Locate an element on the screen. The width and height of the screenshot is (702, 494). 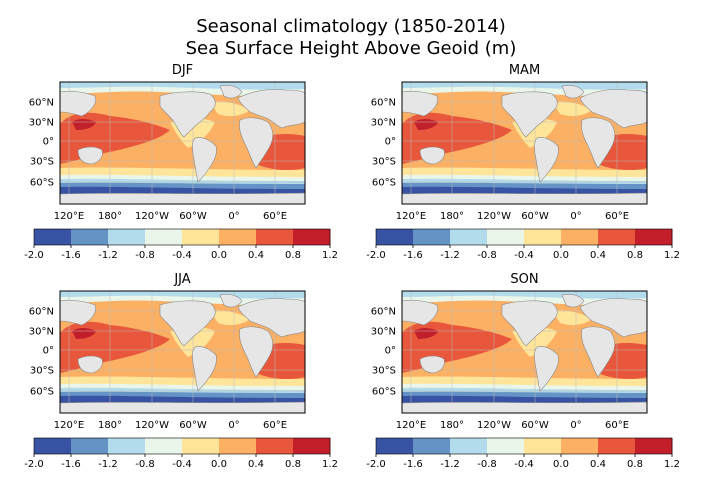
lat-tick-label: 30°N is located at coordinates (41, 123).